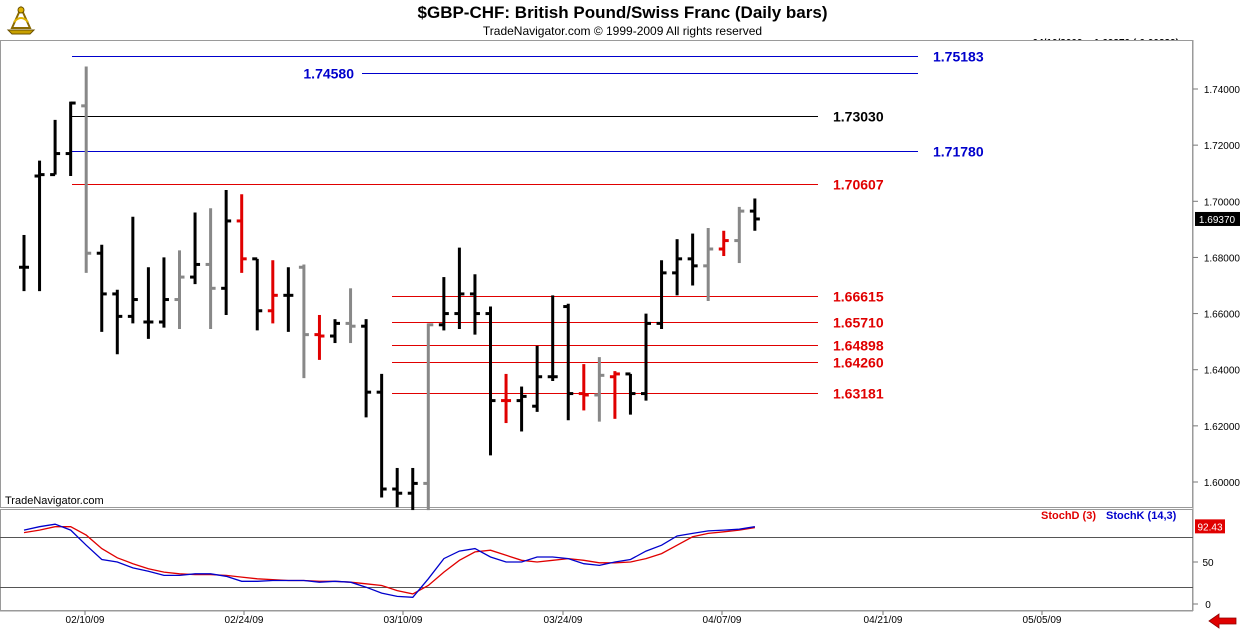  What do you see at coordinates (85, 620) in the screenshot?
I see `x-tick-label: 02/10/09` at bounding box center [85, 620].